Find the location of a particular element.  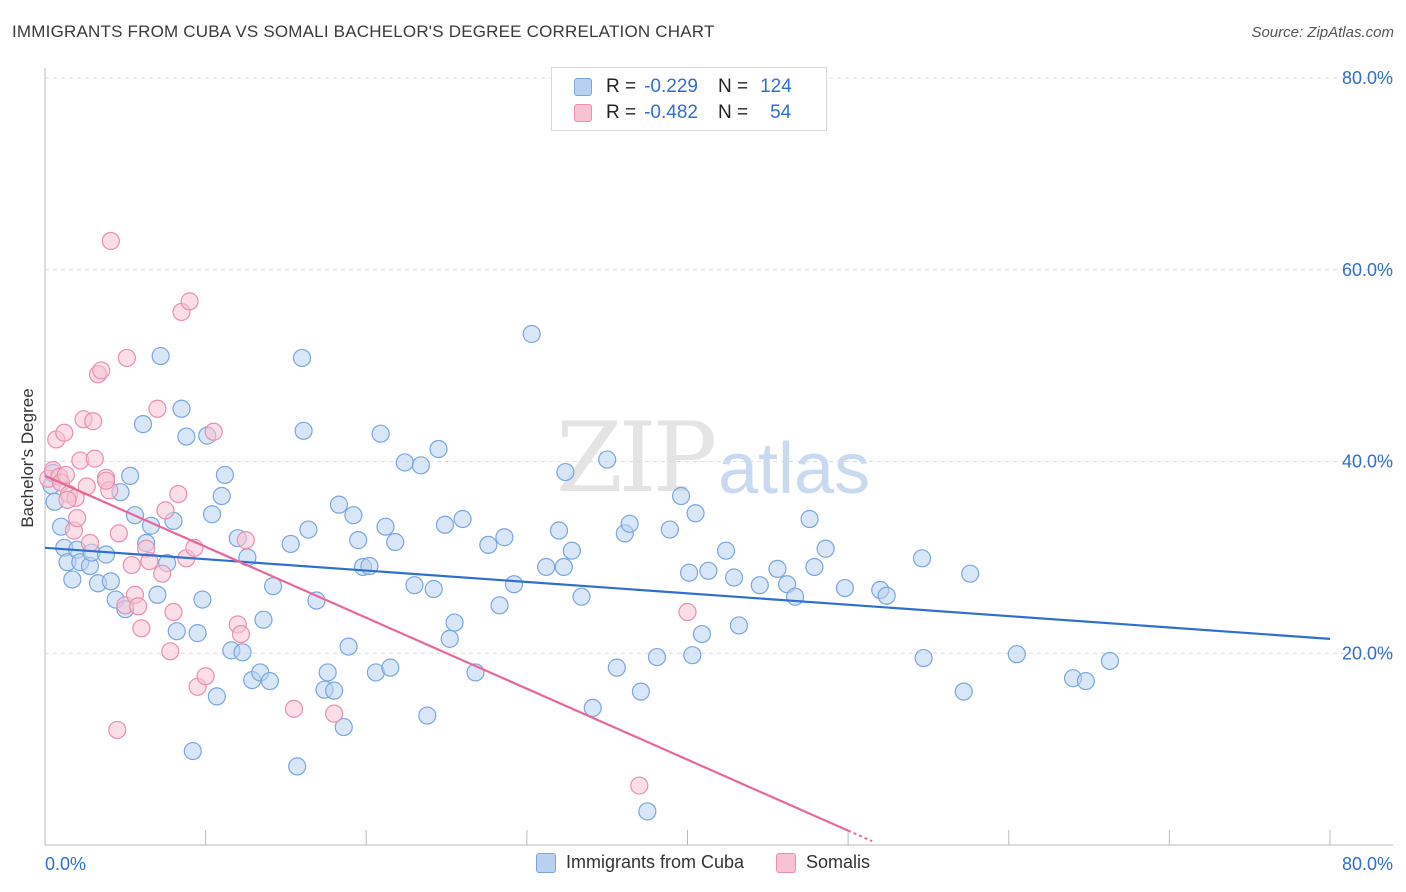

correlation-legend: R = -0.229 N = 124 R = -0.482 N = 54 is located at coordinates (689, 99).